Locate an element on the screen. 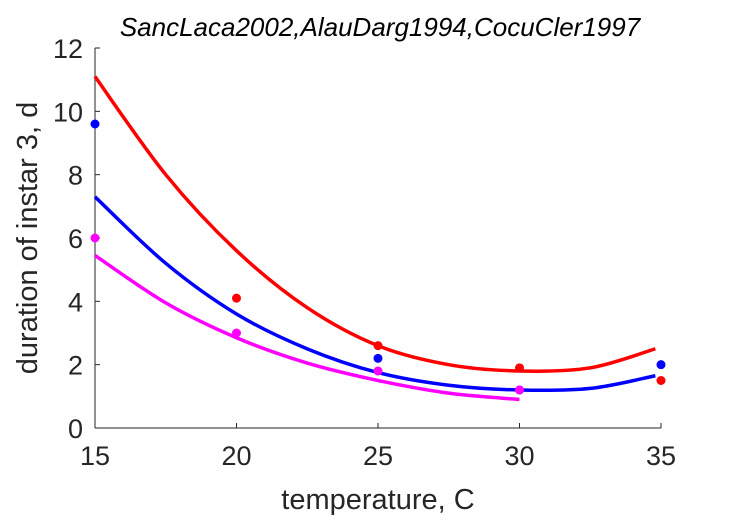  y-tick-label: 10 is located at coordinates (68, 112).